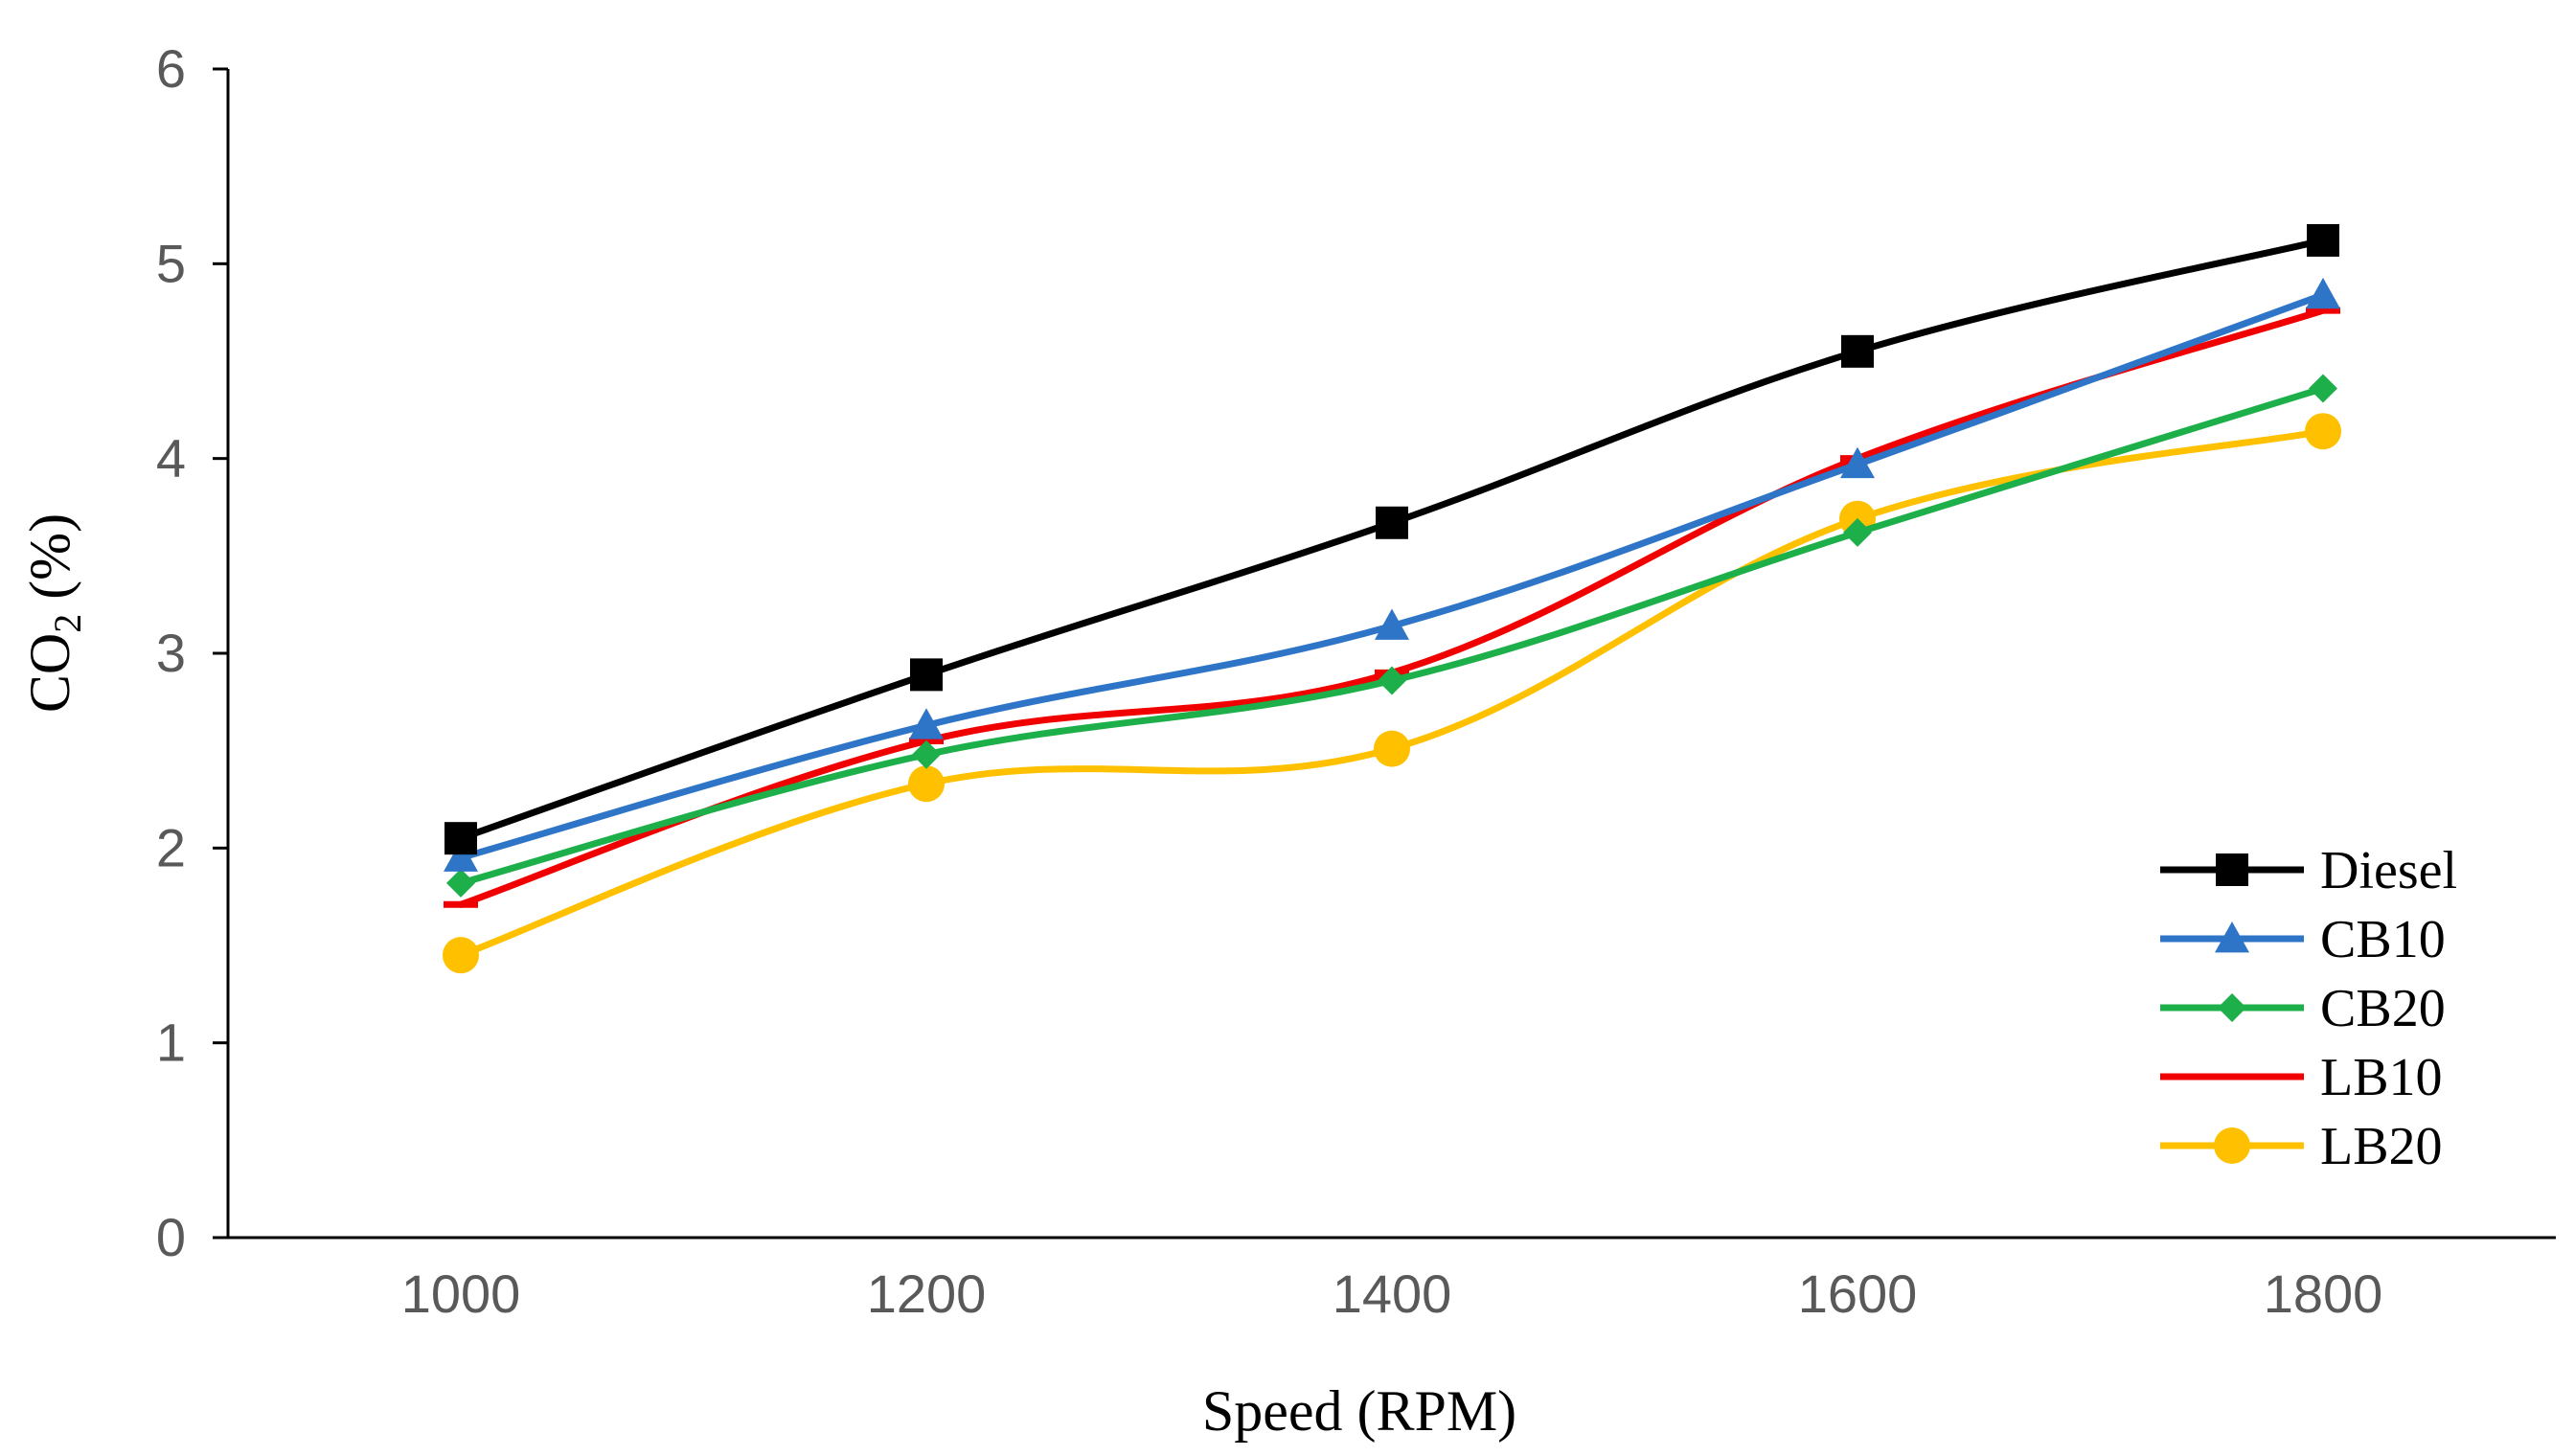 The height and width of the screenshot is (1456, 2575). What do you see at coordinates (2232, 1008) in the screenshot?
I see `legend-marker-cb20` at bounding box center [2232, 1008].